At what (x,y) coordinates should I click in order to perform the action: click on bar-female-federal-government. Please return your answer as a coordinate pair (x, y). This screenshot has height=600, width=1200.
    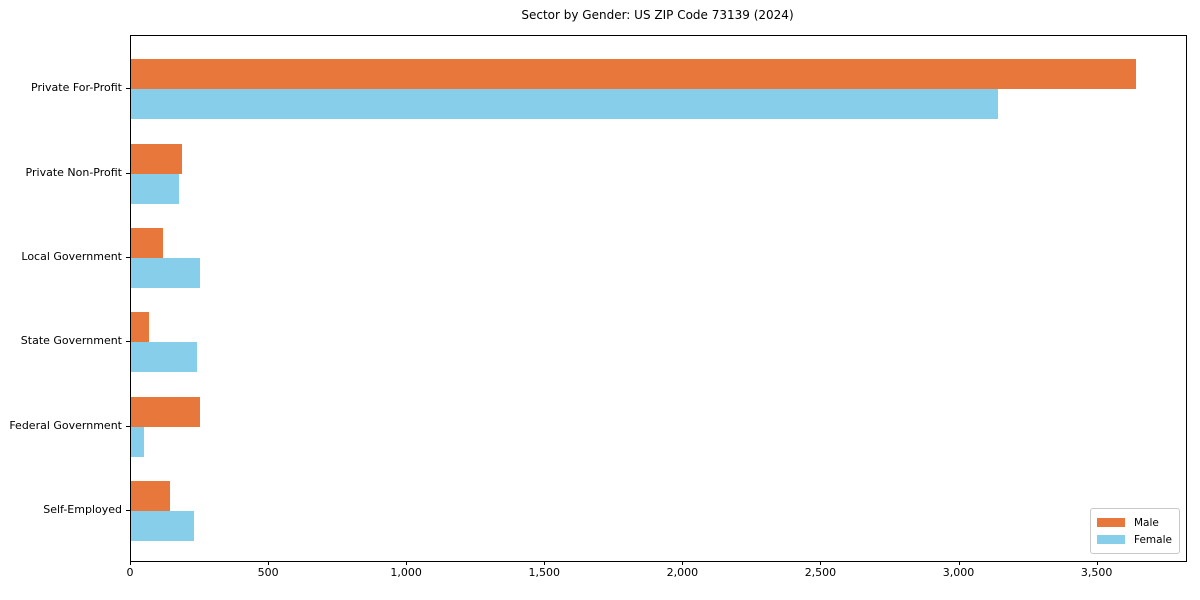
    Looking at the image, I should click on (138, 441).